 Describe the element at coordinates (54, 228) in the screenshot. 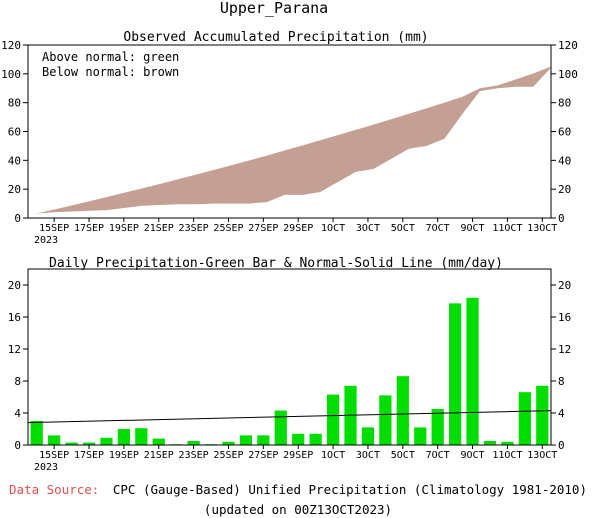

I see `top-xtick-label: 15SEP` at that location.